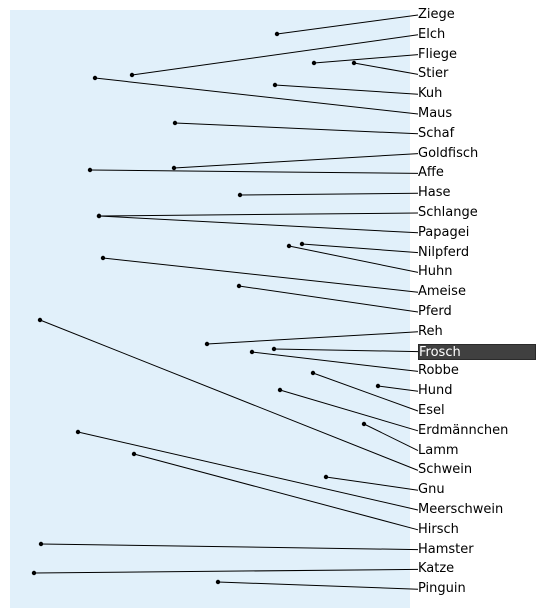 Image resolution: width=538 pixels, height=612 pixels. I want to click on connector-line-schaf, so click(296, 128).